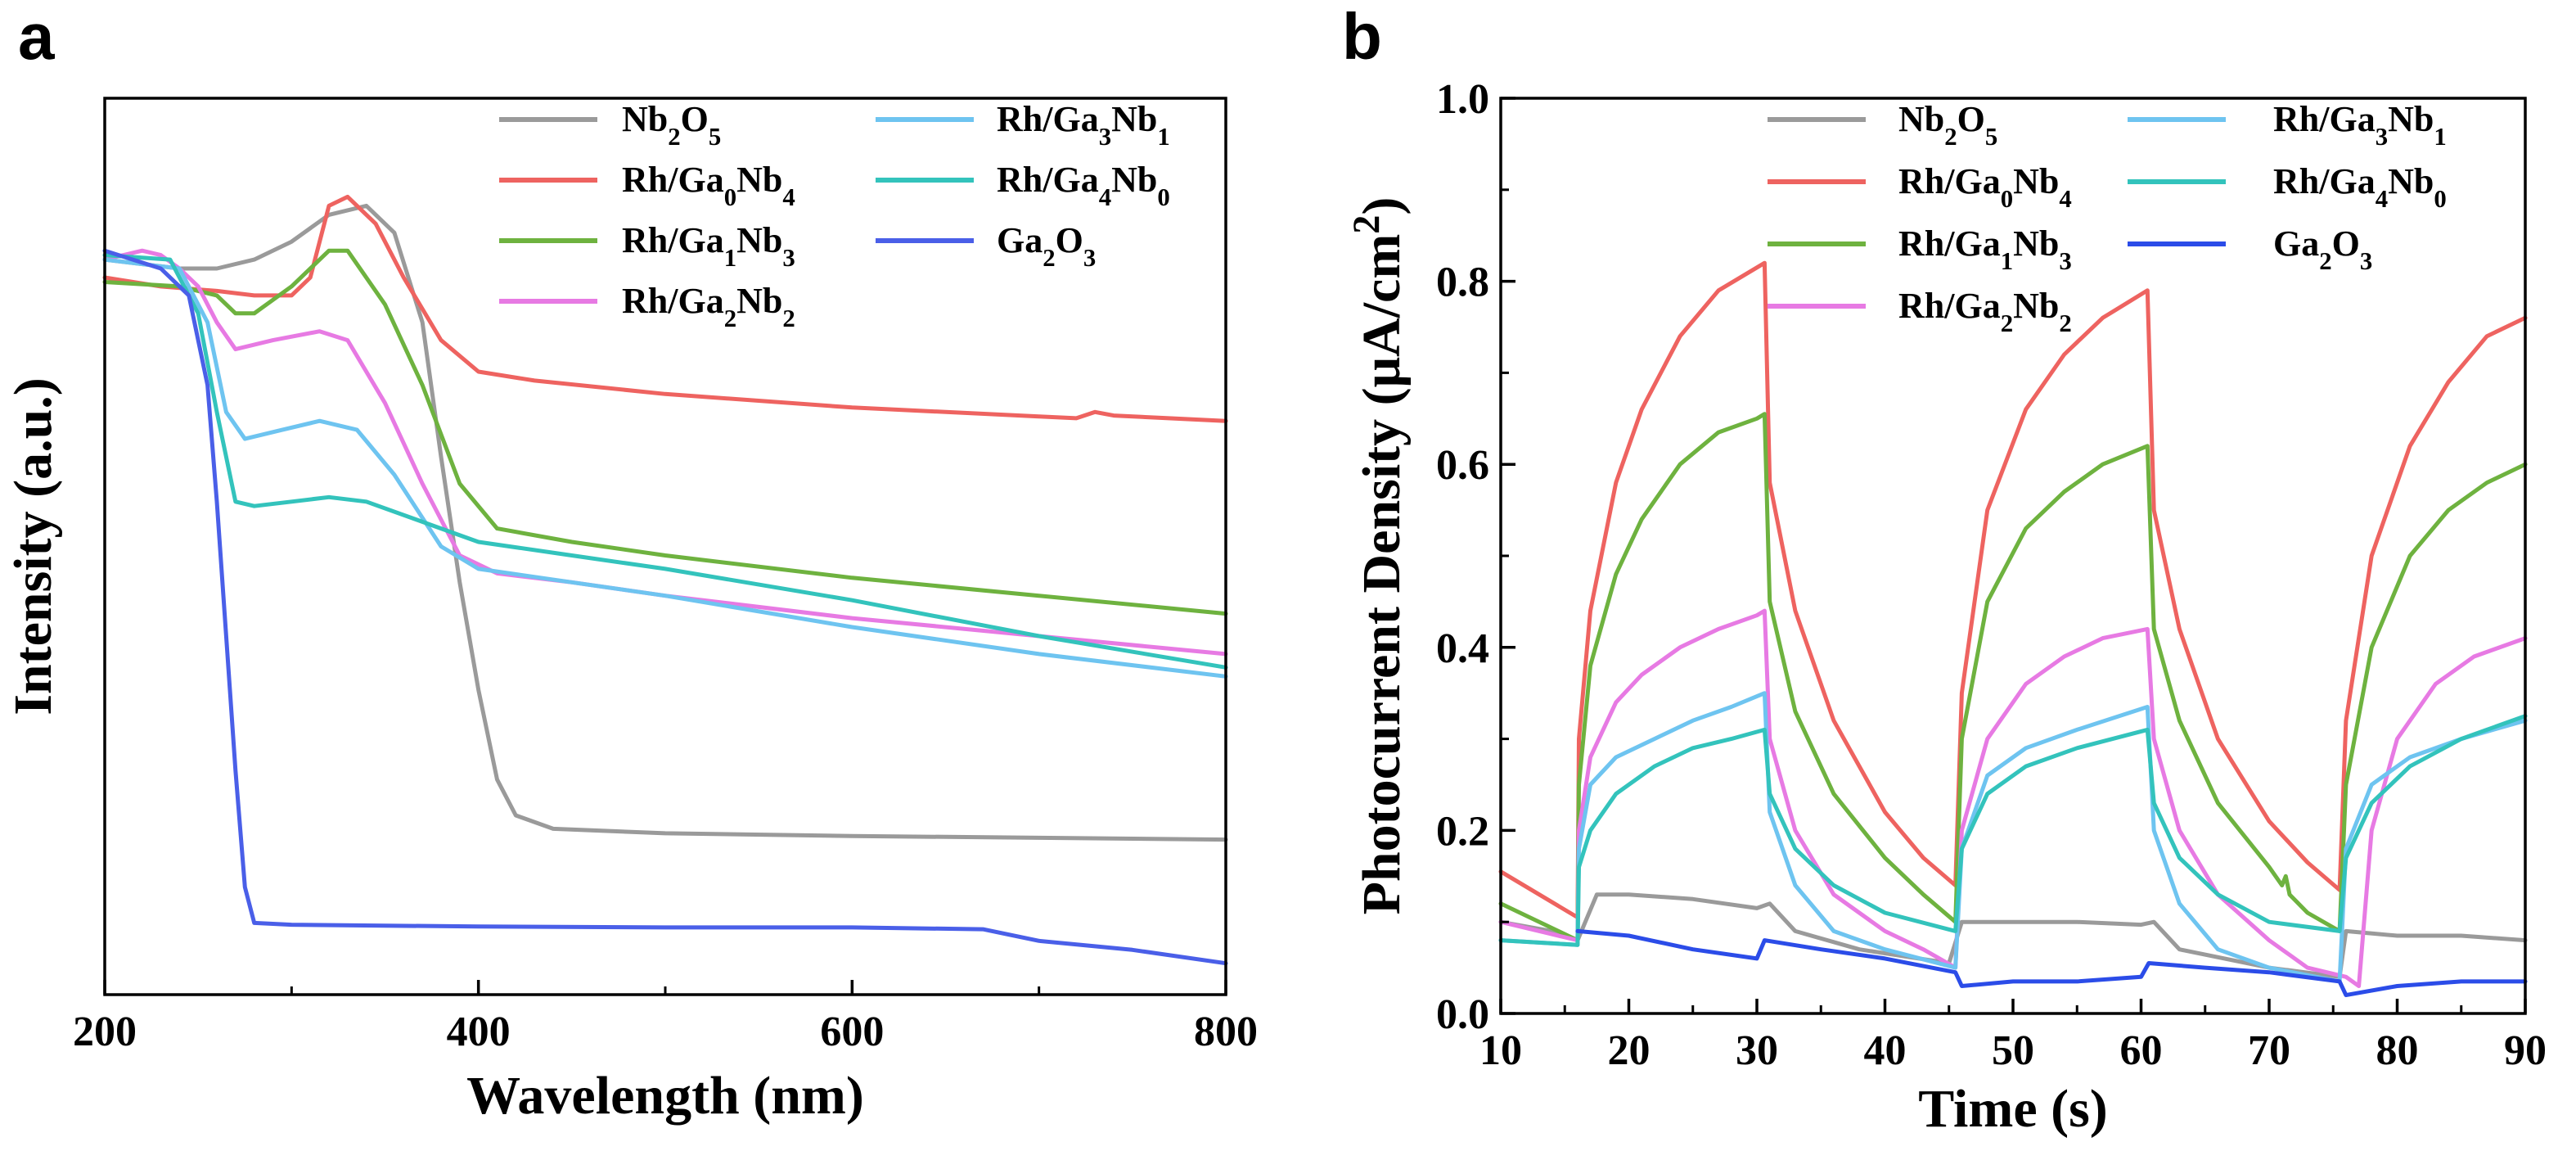  What do you see at coordinates (1462, 1014) in the screenshot?
I see `y-tick-label: 0.0` at bounding box center [1462, 1014].